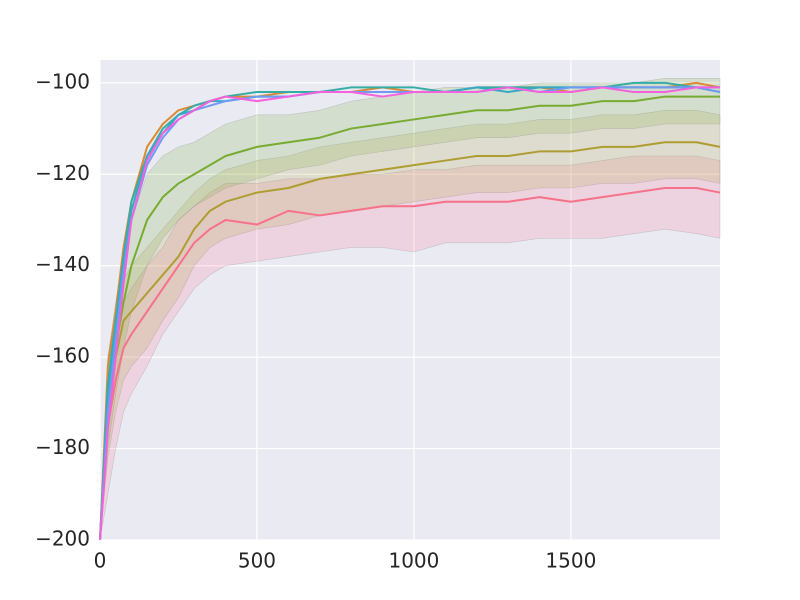  I want to click on y-tick-label: −120, so click(62, 173).